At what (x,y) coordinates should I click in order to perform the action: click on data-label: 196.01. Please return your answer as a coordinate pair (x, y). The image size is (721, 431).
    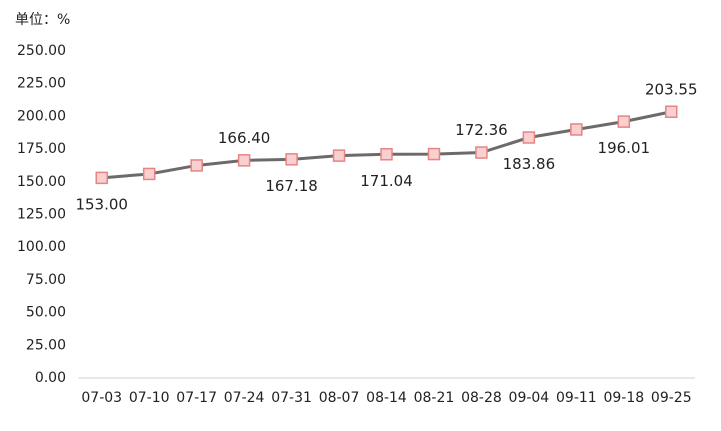
    Looking at the image, I should click on (624, 148).